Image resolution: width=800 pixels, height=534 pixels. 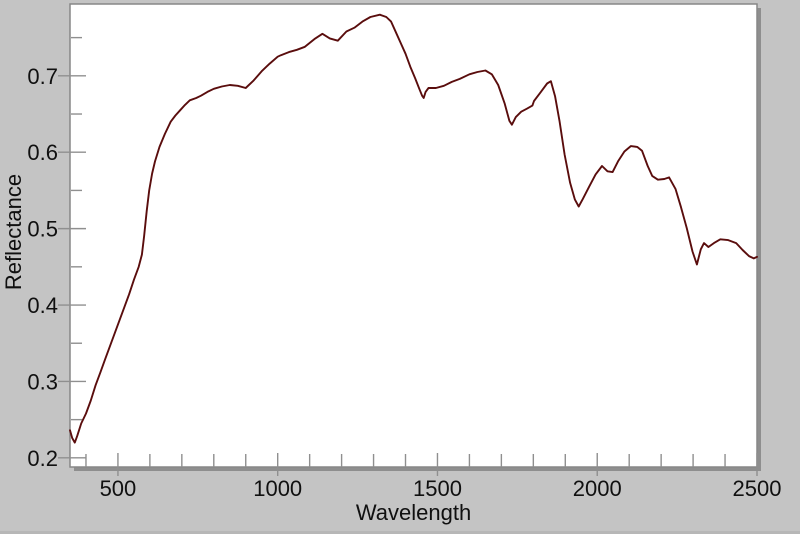 What do you see at coordinates (42, 152) in the screenshot?
I see `y-tick-label: 0.6` at bounding box center [42, 152].